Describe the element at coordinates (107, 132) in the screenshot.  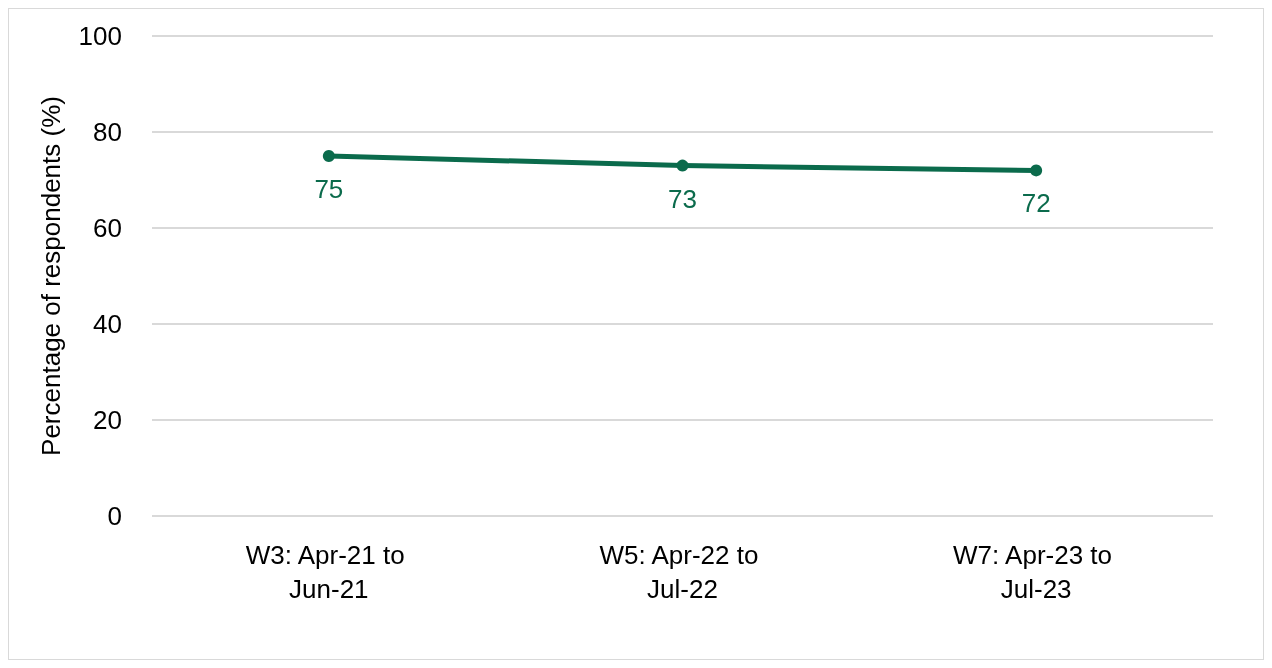
I see `y-tick-label: 80` at that location.